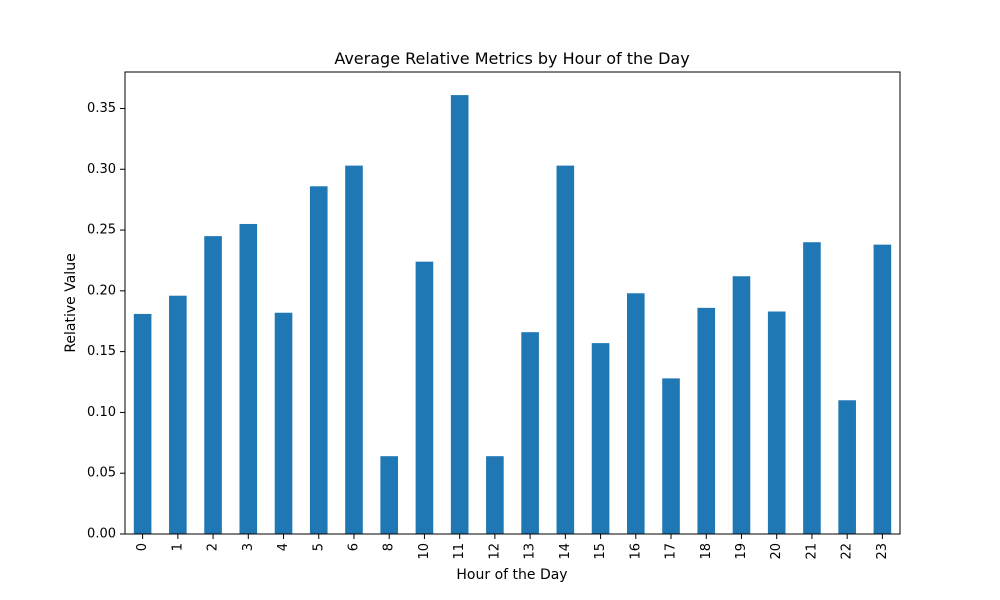 This screenshot has width=1000, height=600. I want to click on y-axis-label: Relative Value, so click(71, 302).